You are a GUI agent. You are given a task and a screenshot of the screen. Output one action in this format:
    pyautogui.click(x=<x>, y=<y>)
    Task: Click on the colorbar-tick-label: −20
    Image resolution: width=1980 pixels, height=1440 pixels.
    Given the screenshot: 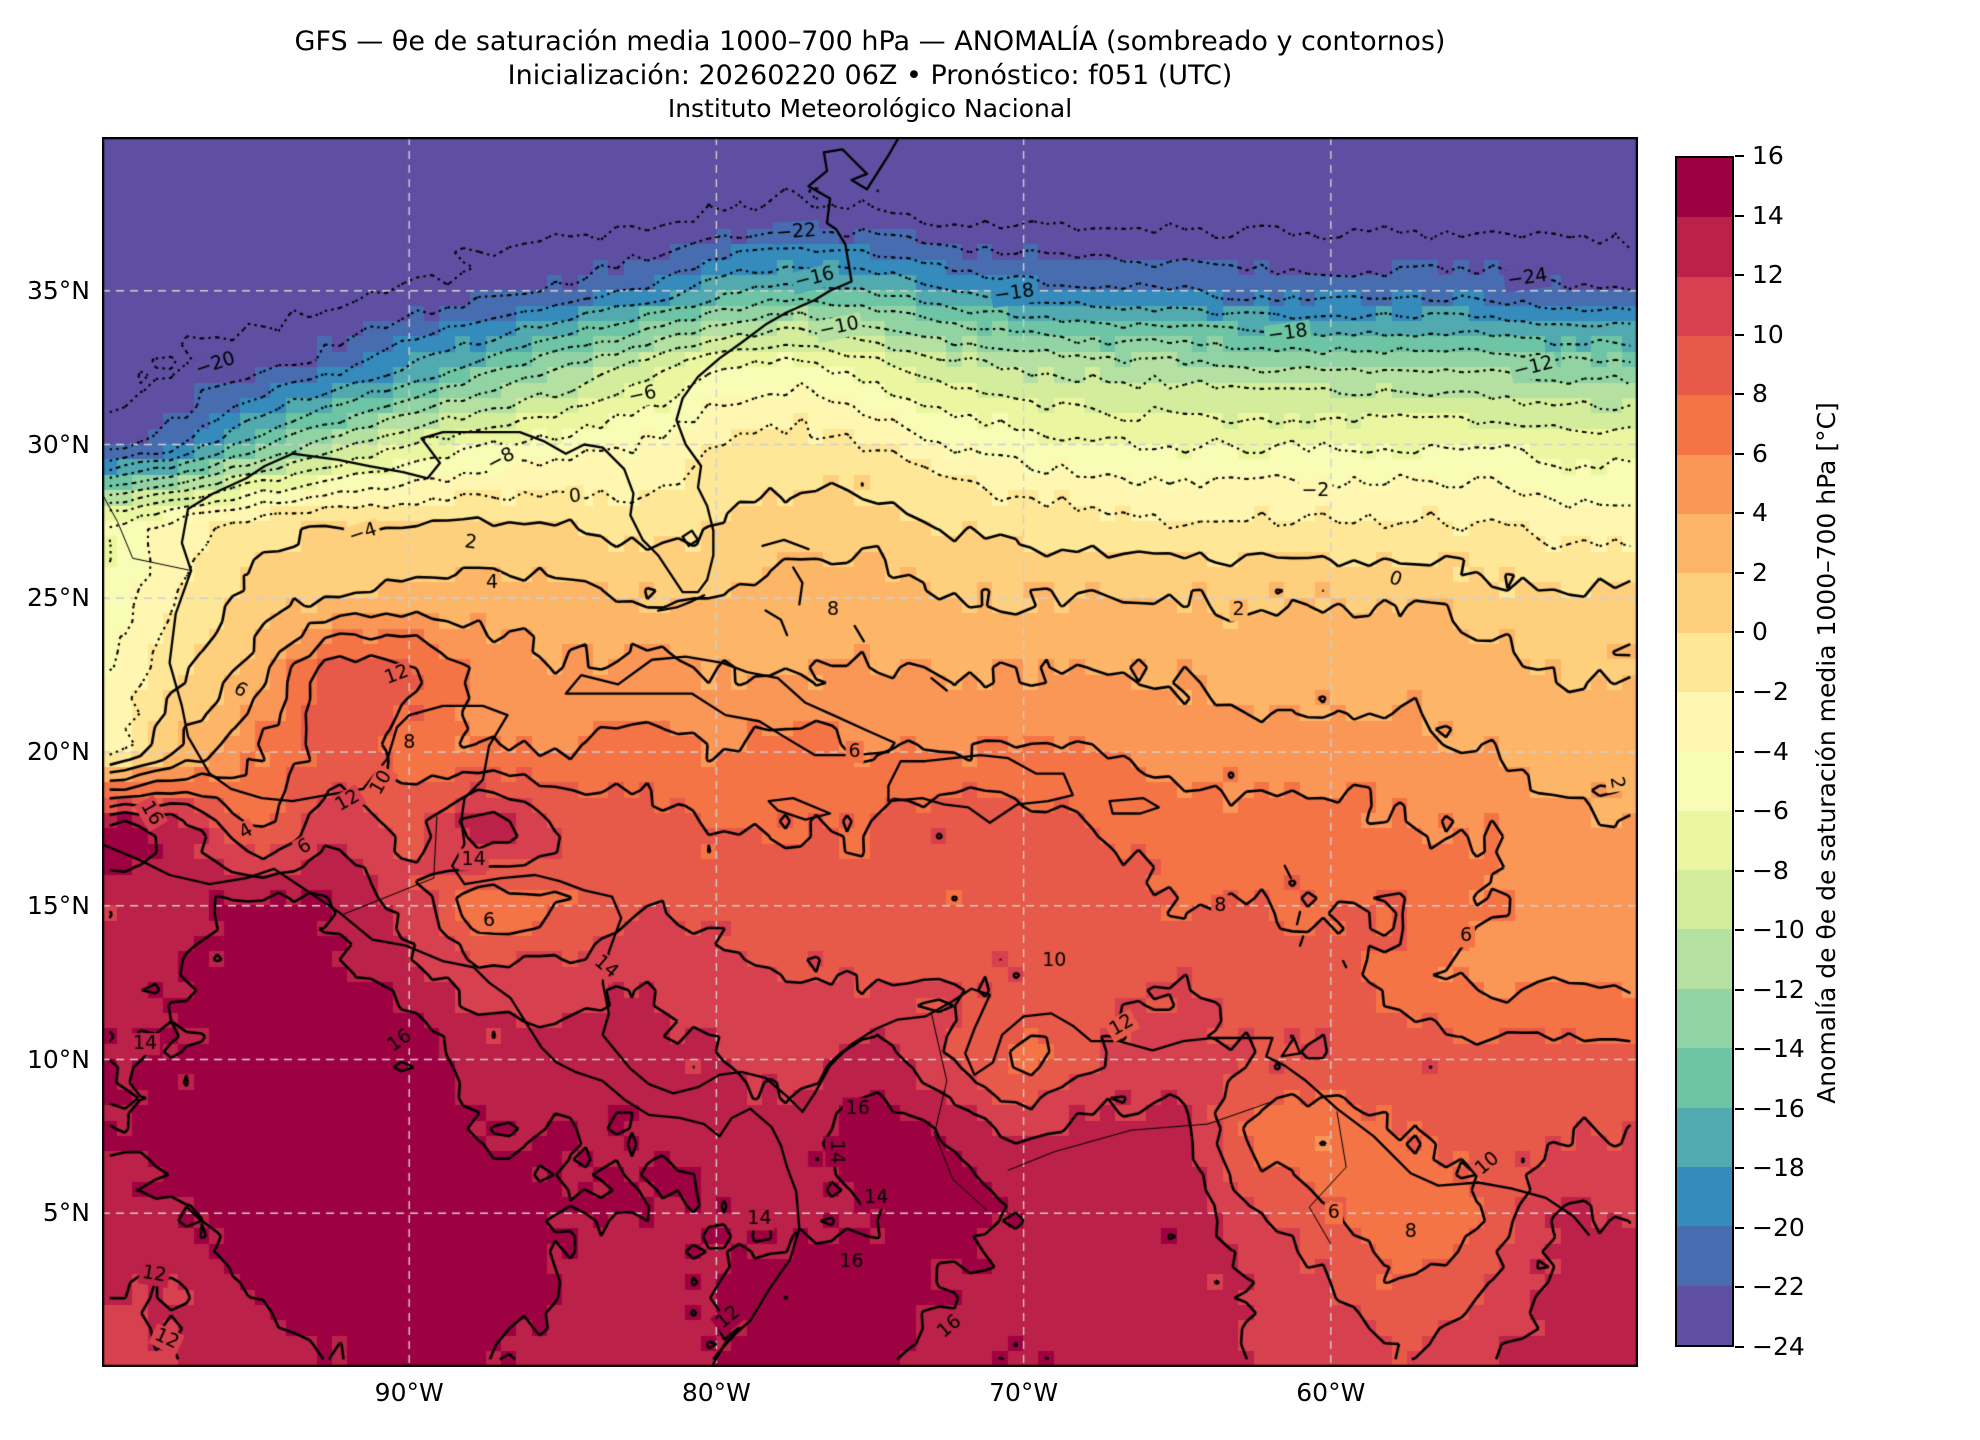 What is the action you would take?
    pyautogui.click(x=1778, y=1227)
    